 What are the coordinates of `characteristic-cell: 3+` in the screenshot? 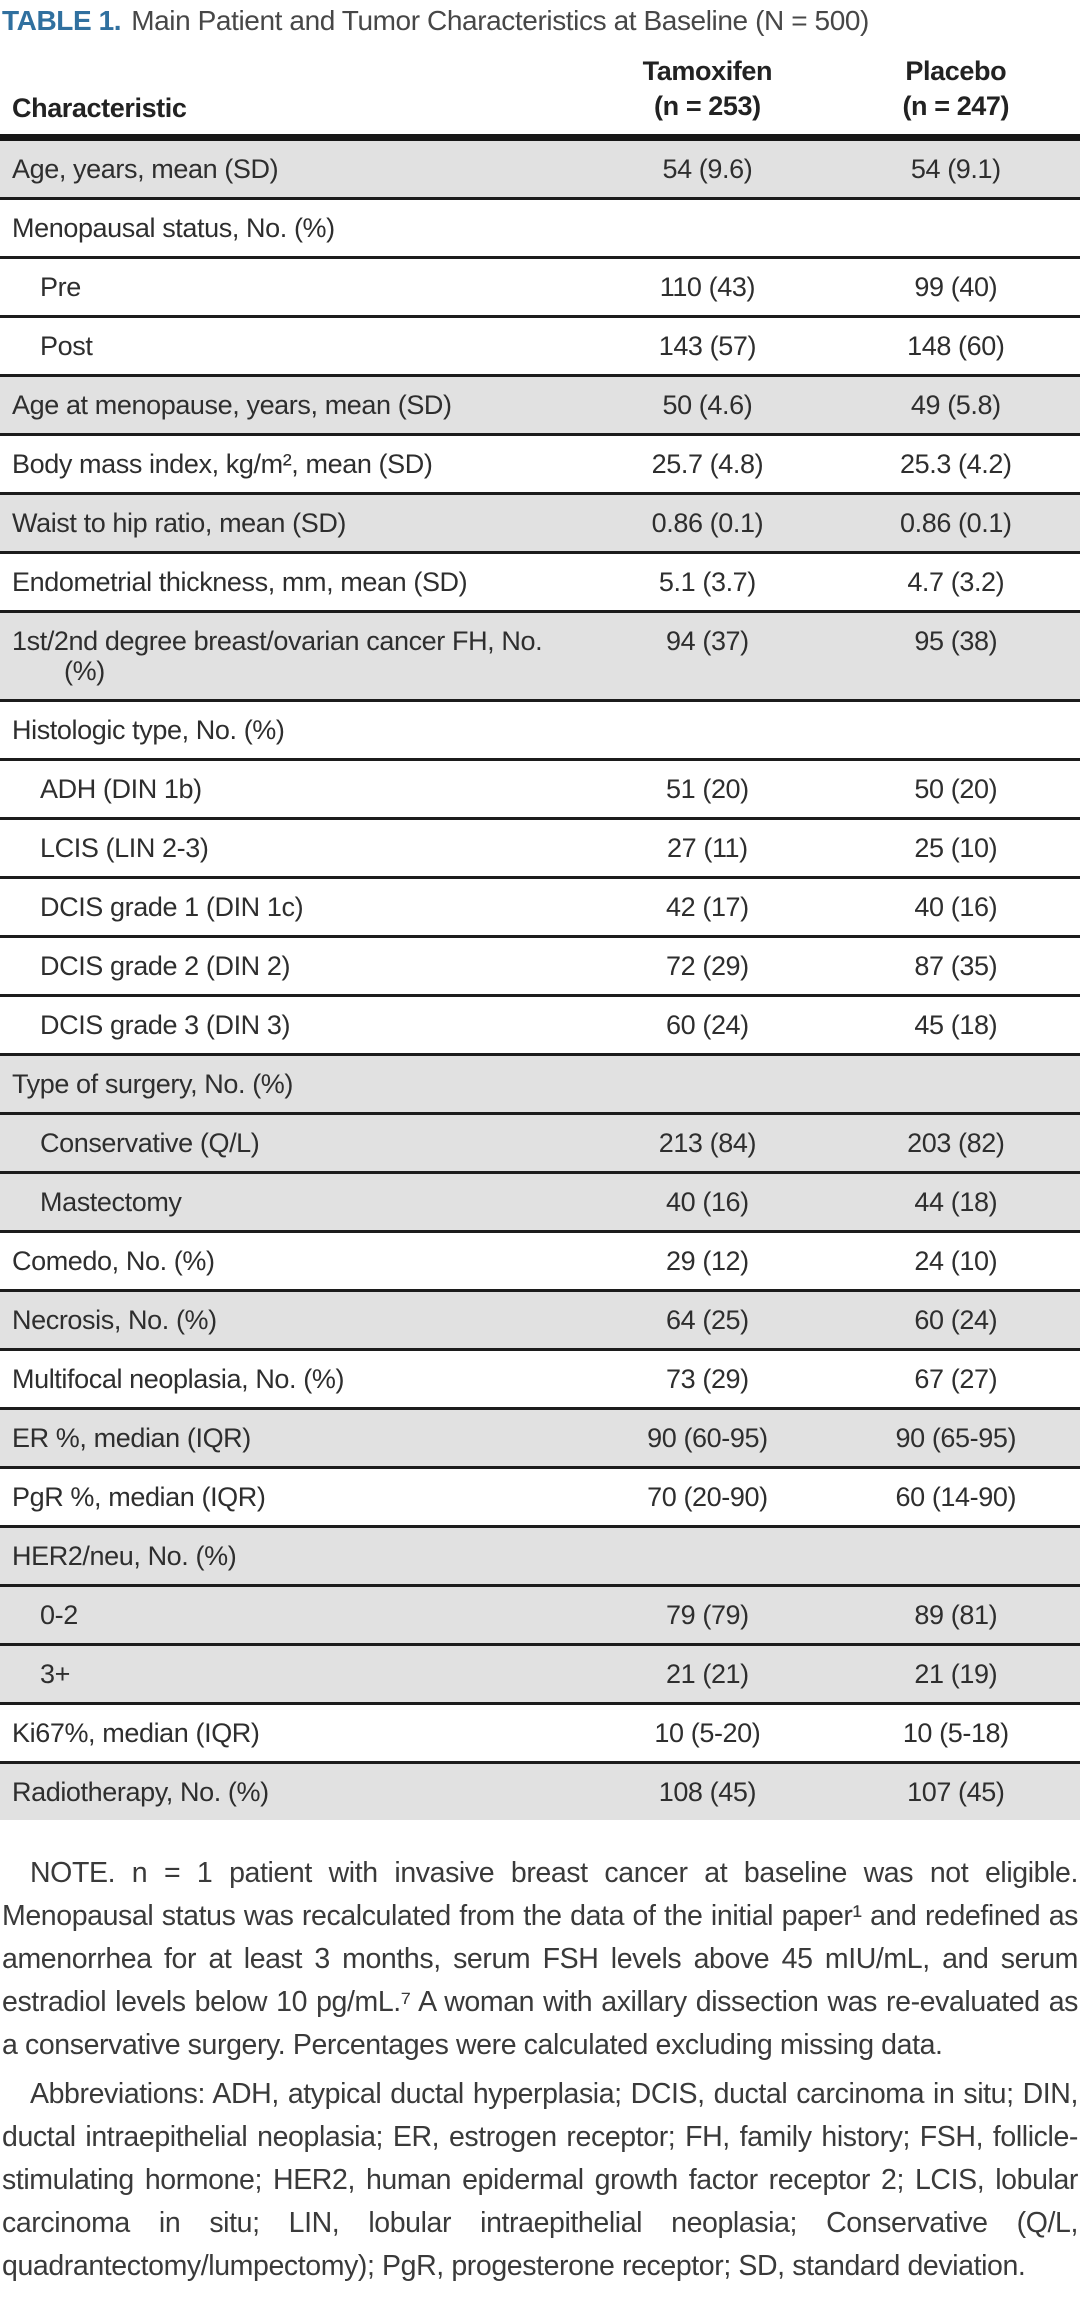 It's located at (292, 1673).